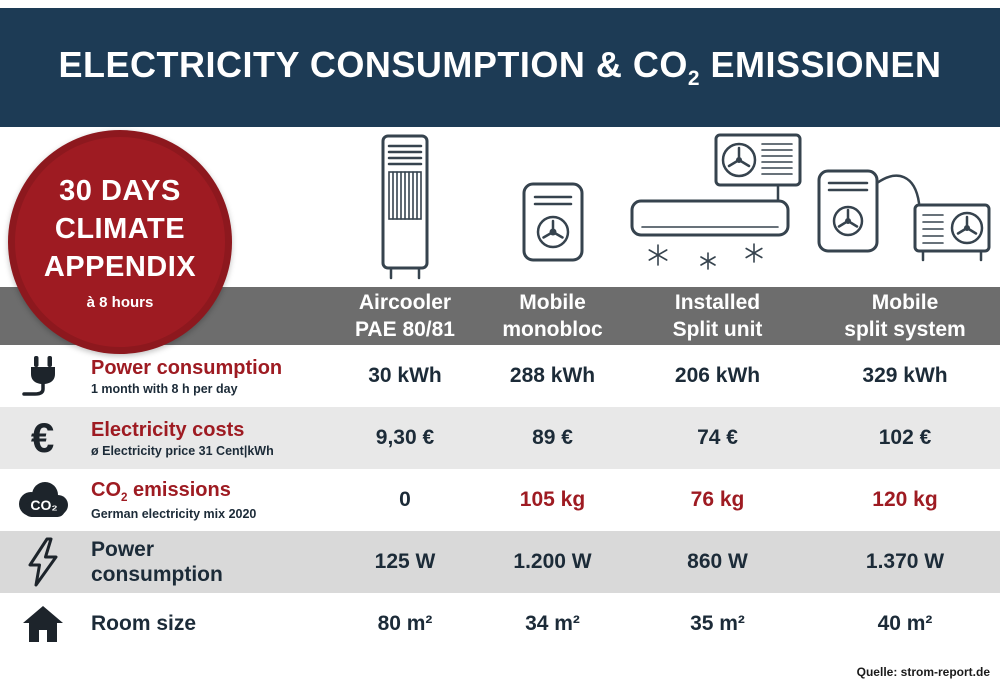 The image size is (1000, 689). Describe the element at coordinates (905, 375) in the screenshot. I see `value-cell: 329 kWh` at that location.